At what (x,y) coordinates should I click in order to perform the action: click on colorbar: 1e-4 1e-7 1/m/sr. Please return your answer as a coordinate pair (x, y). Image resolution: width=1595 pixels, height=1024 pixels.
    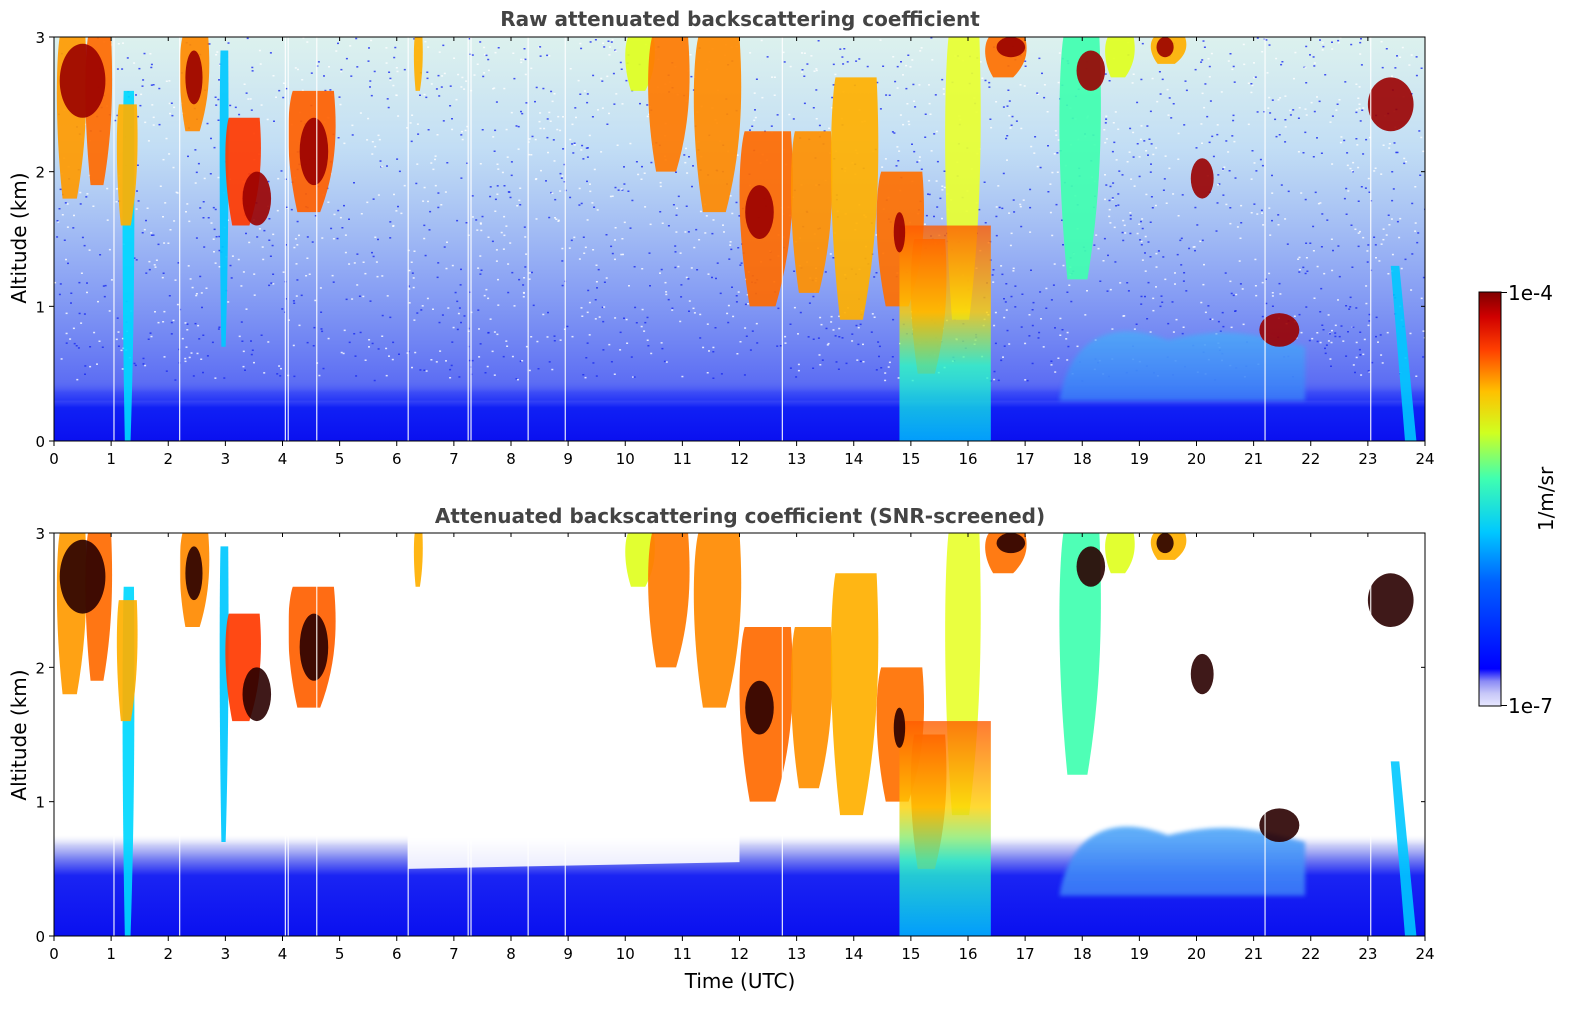
    Looking at the image, I should click on (1518, 499).